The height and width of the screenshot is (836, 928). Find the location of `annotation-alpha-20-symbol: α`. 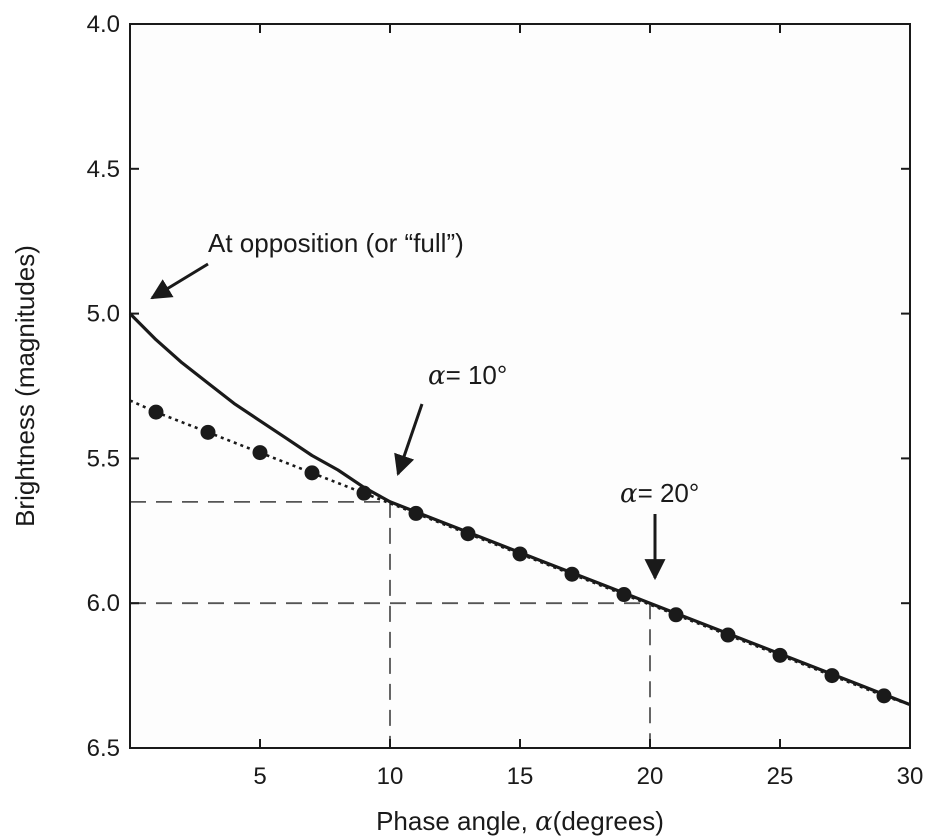

annotation-alpha-20-symbol: α is located at coordinates (629, 494).